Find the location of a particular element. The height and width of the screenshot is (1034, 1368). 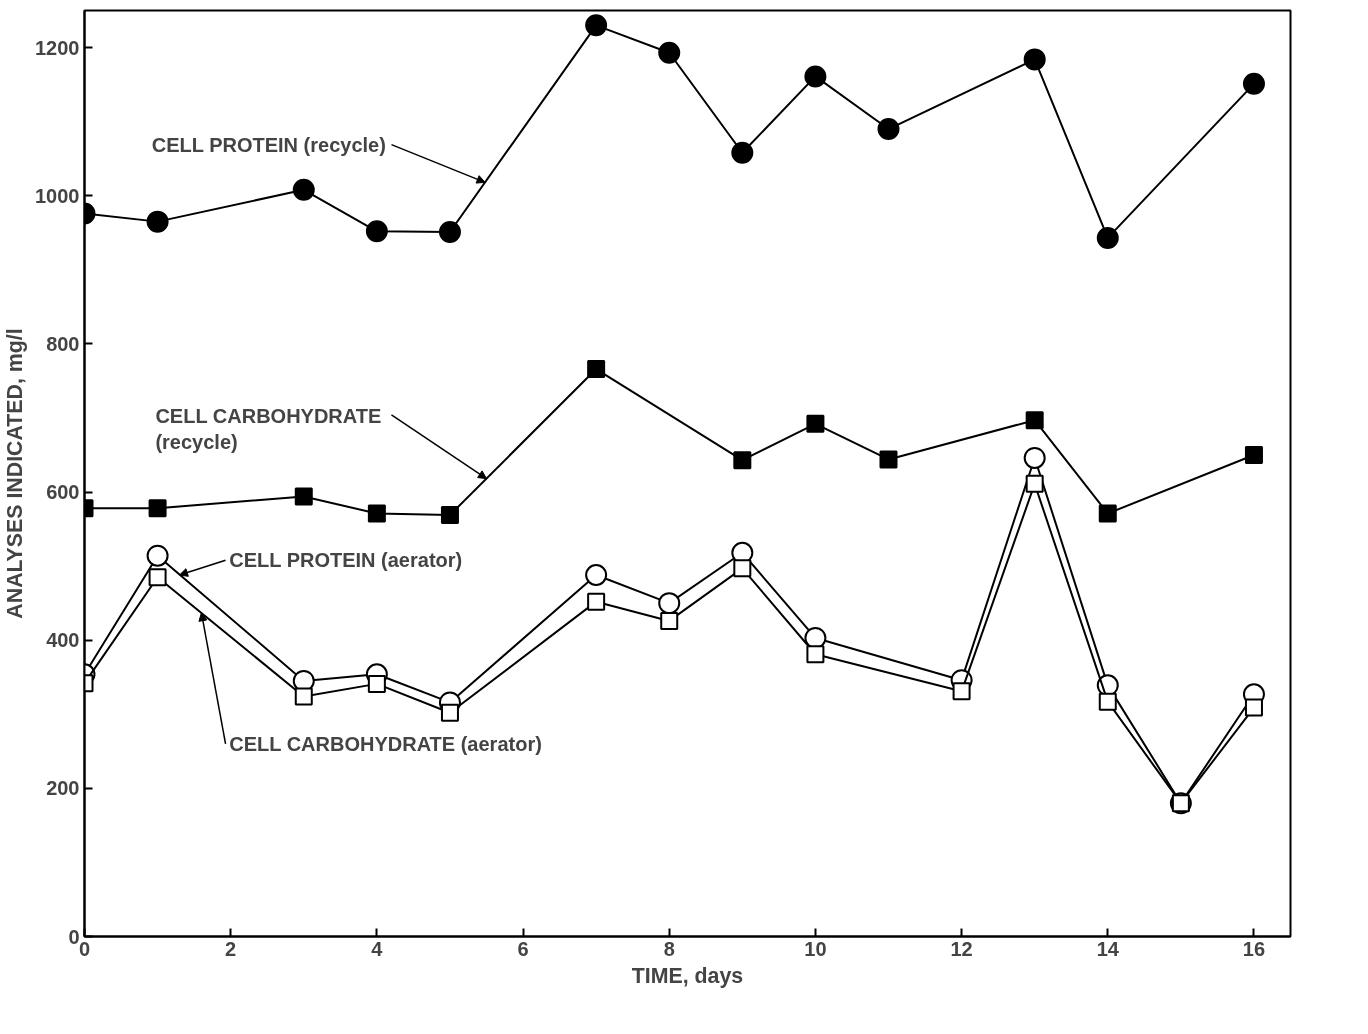

x-tick-label: 10 is located at coordinates (815, 948).